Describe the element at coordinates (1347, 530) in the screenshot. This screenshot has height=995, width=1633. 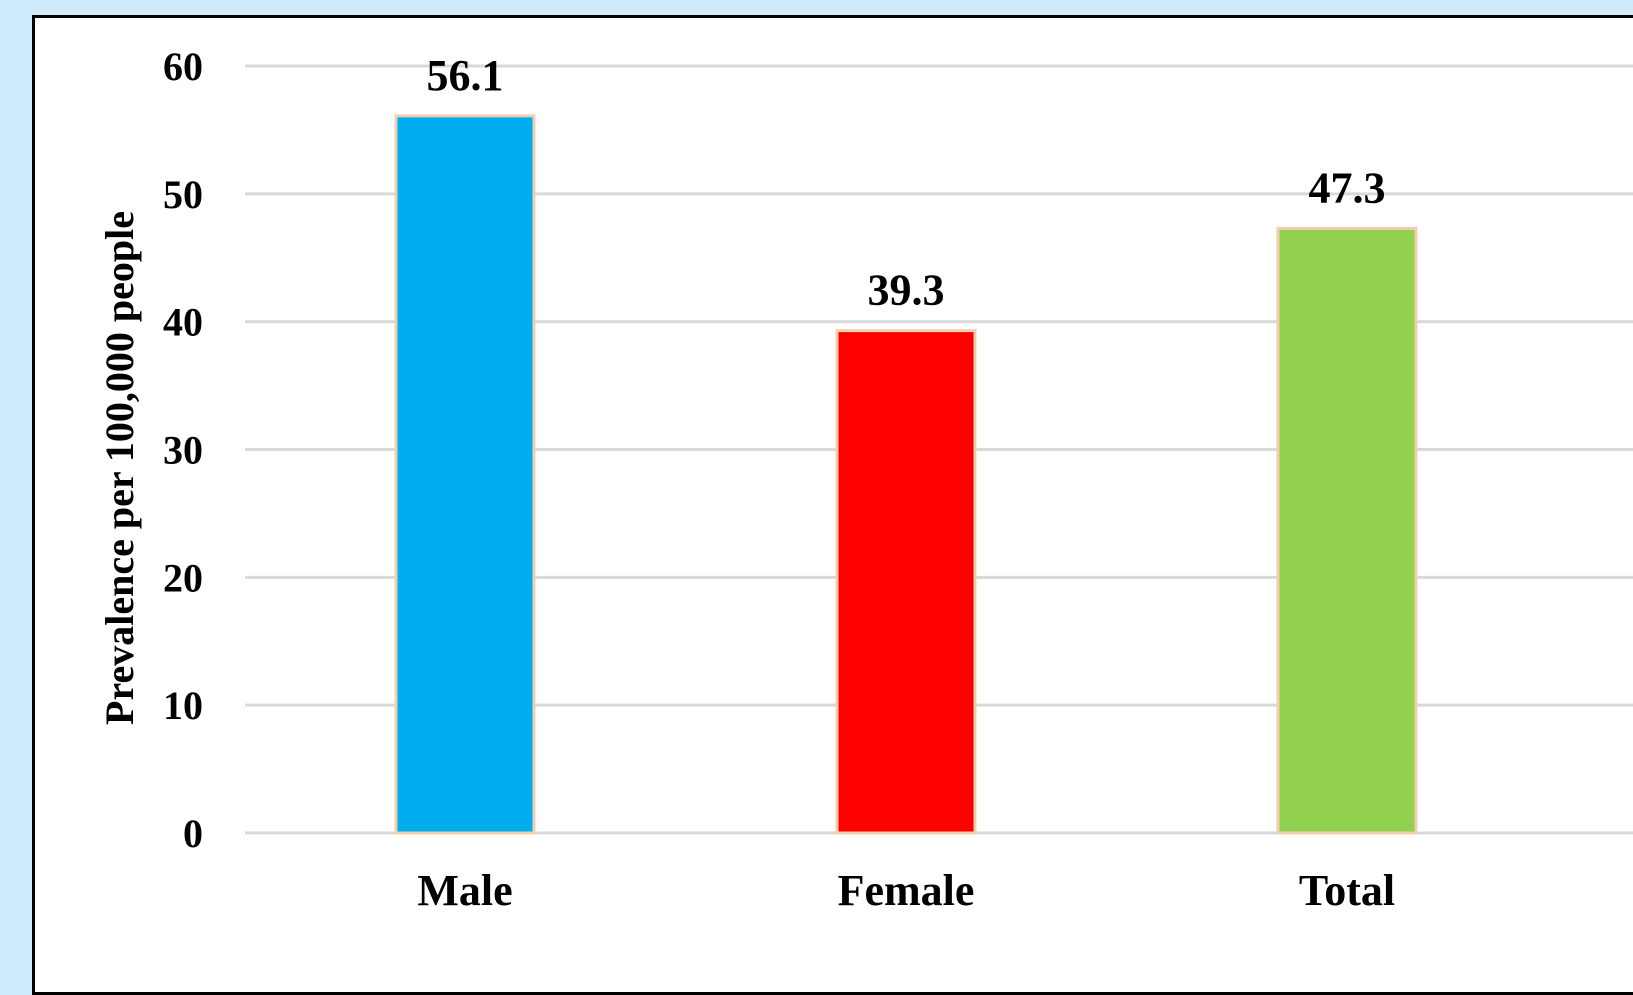
I see `bar-total` at that location.